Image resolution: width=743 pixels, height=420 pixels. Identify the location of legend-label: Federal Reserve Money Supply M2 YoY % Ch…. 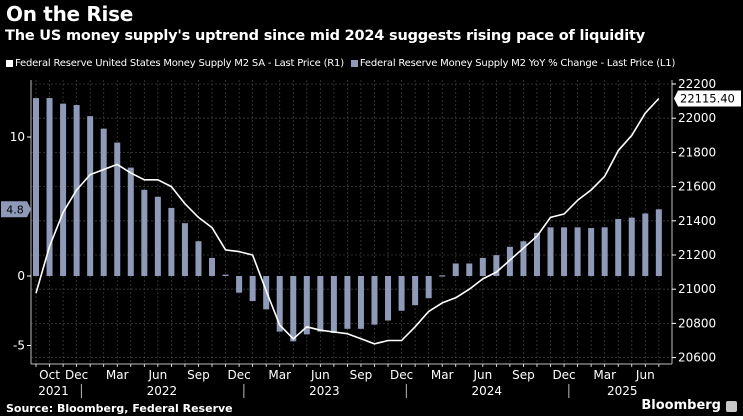
(517, 63).